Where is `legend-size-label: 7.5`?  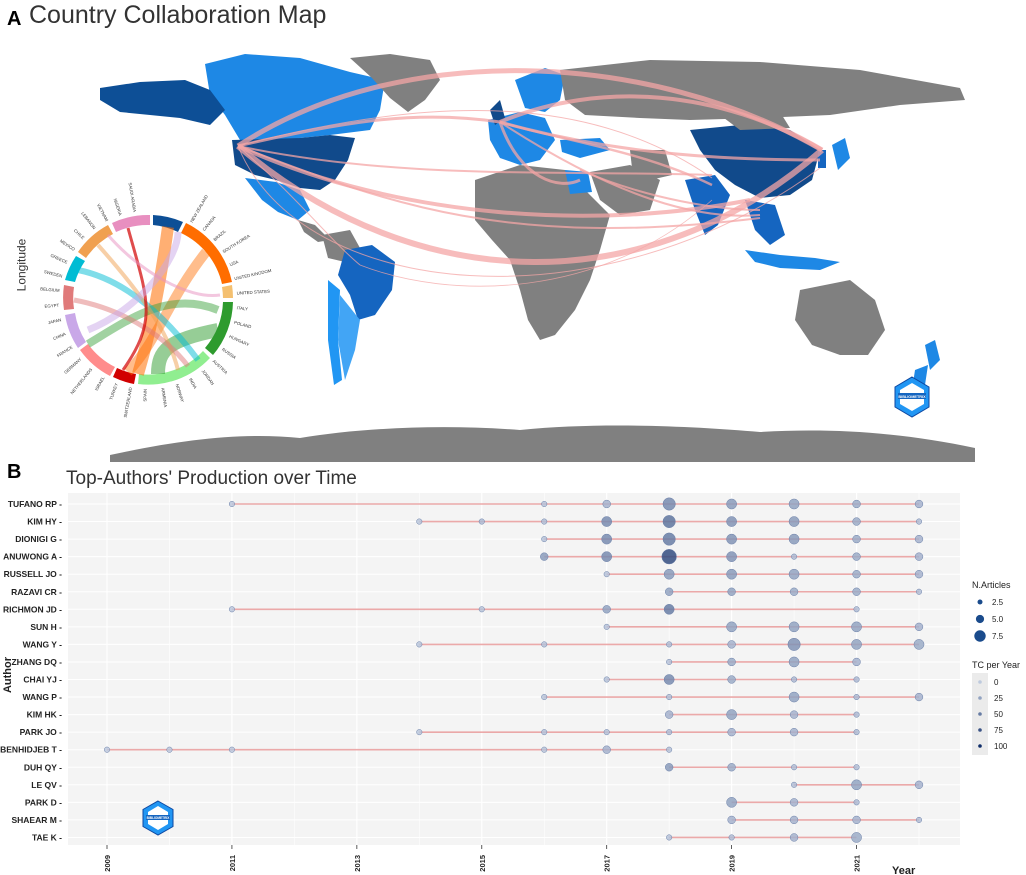 legend-size-label: 7.5 is located at coordinates (998, 636).